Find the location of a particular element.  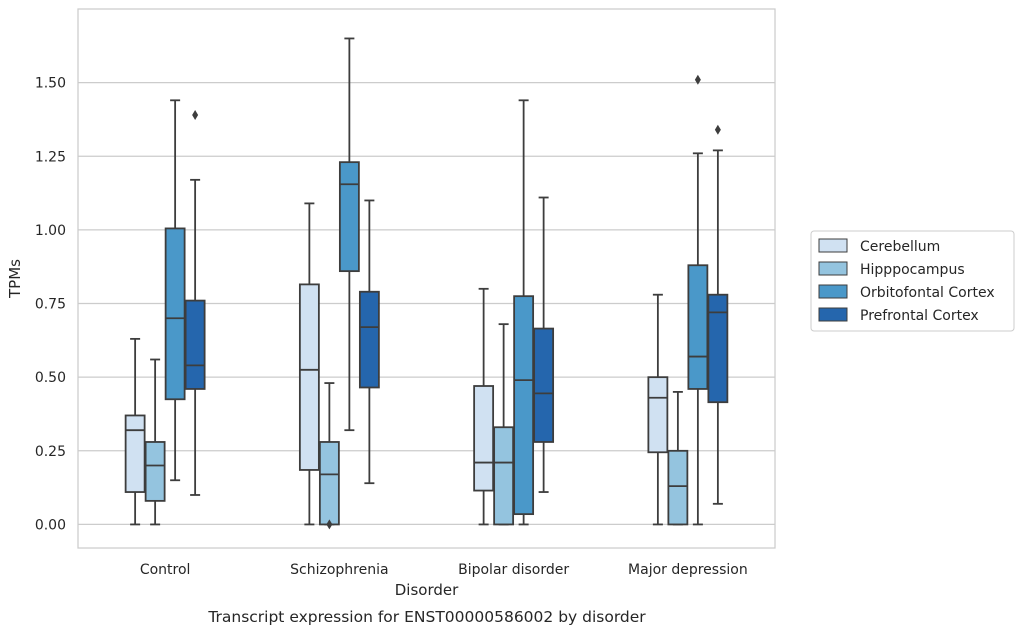

legend-item: Hipppocampus is located at coordinates (891, 269).